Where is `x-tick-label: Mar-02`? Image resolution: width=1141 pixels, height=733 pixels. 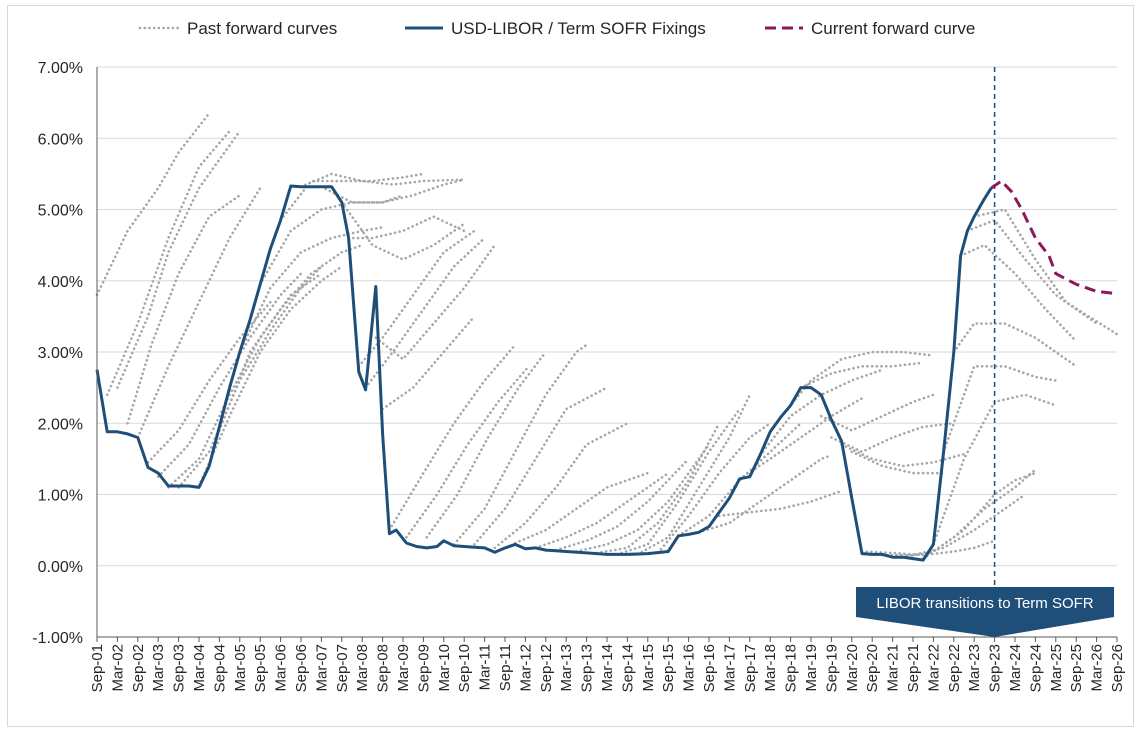 x-tick-label: Mar-02 is located at coordinates (117, 668).